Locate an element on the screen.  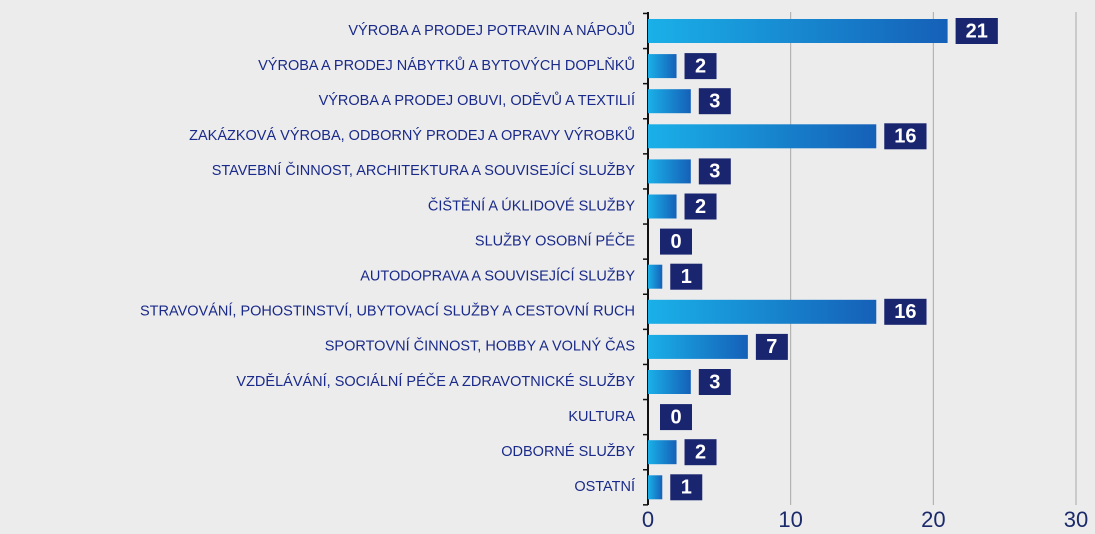
y-tick-label: OSTATNÍ is located at coordinates (604, 486).